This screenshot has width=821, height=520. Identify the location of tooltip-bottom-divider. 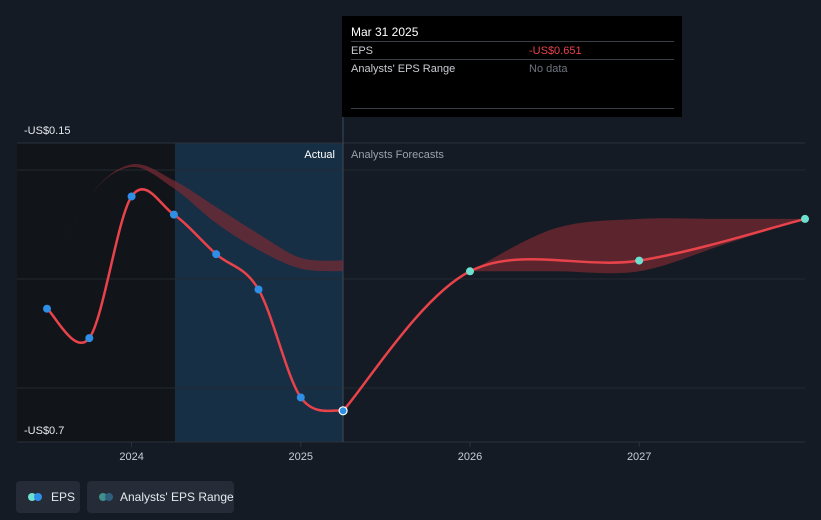
(512, 109).